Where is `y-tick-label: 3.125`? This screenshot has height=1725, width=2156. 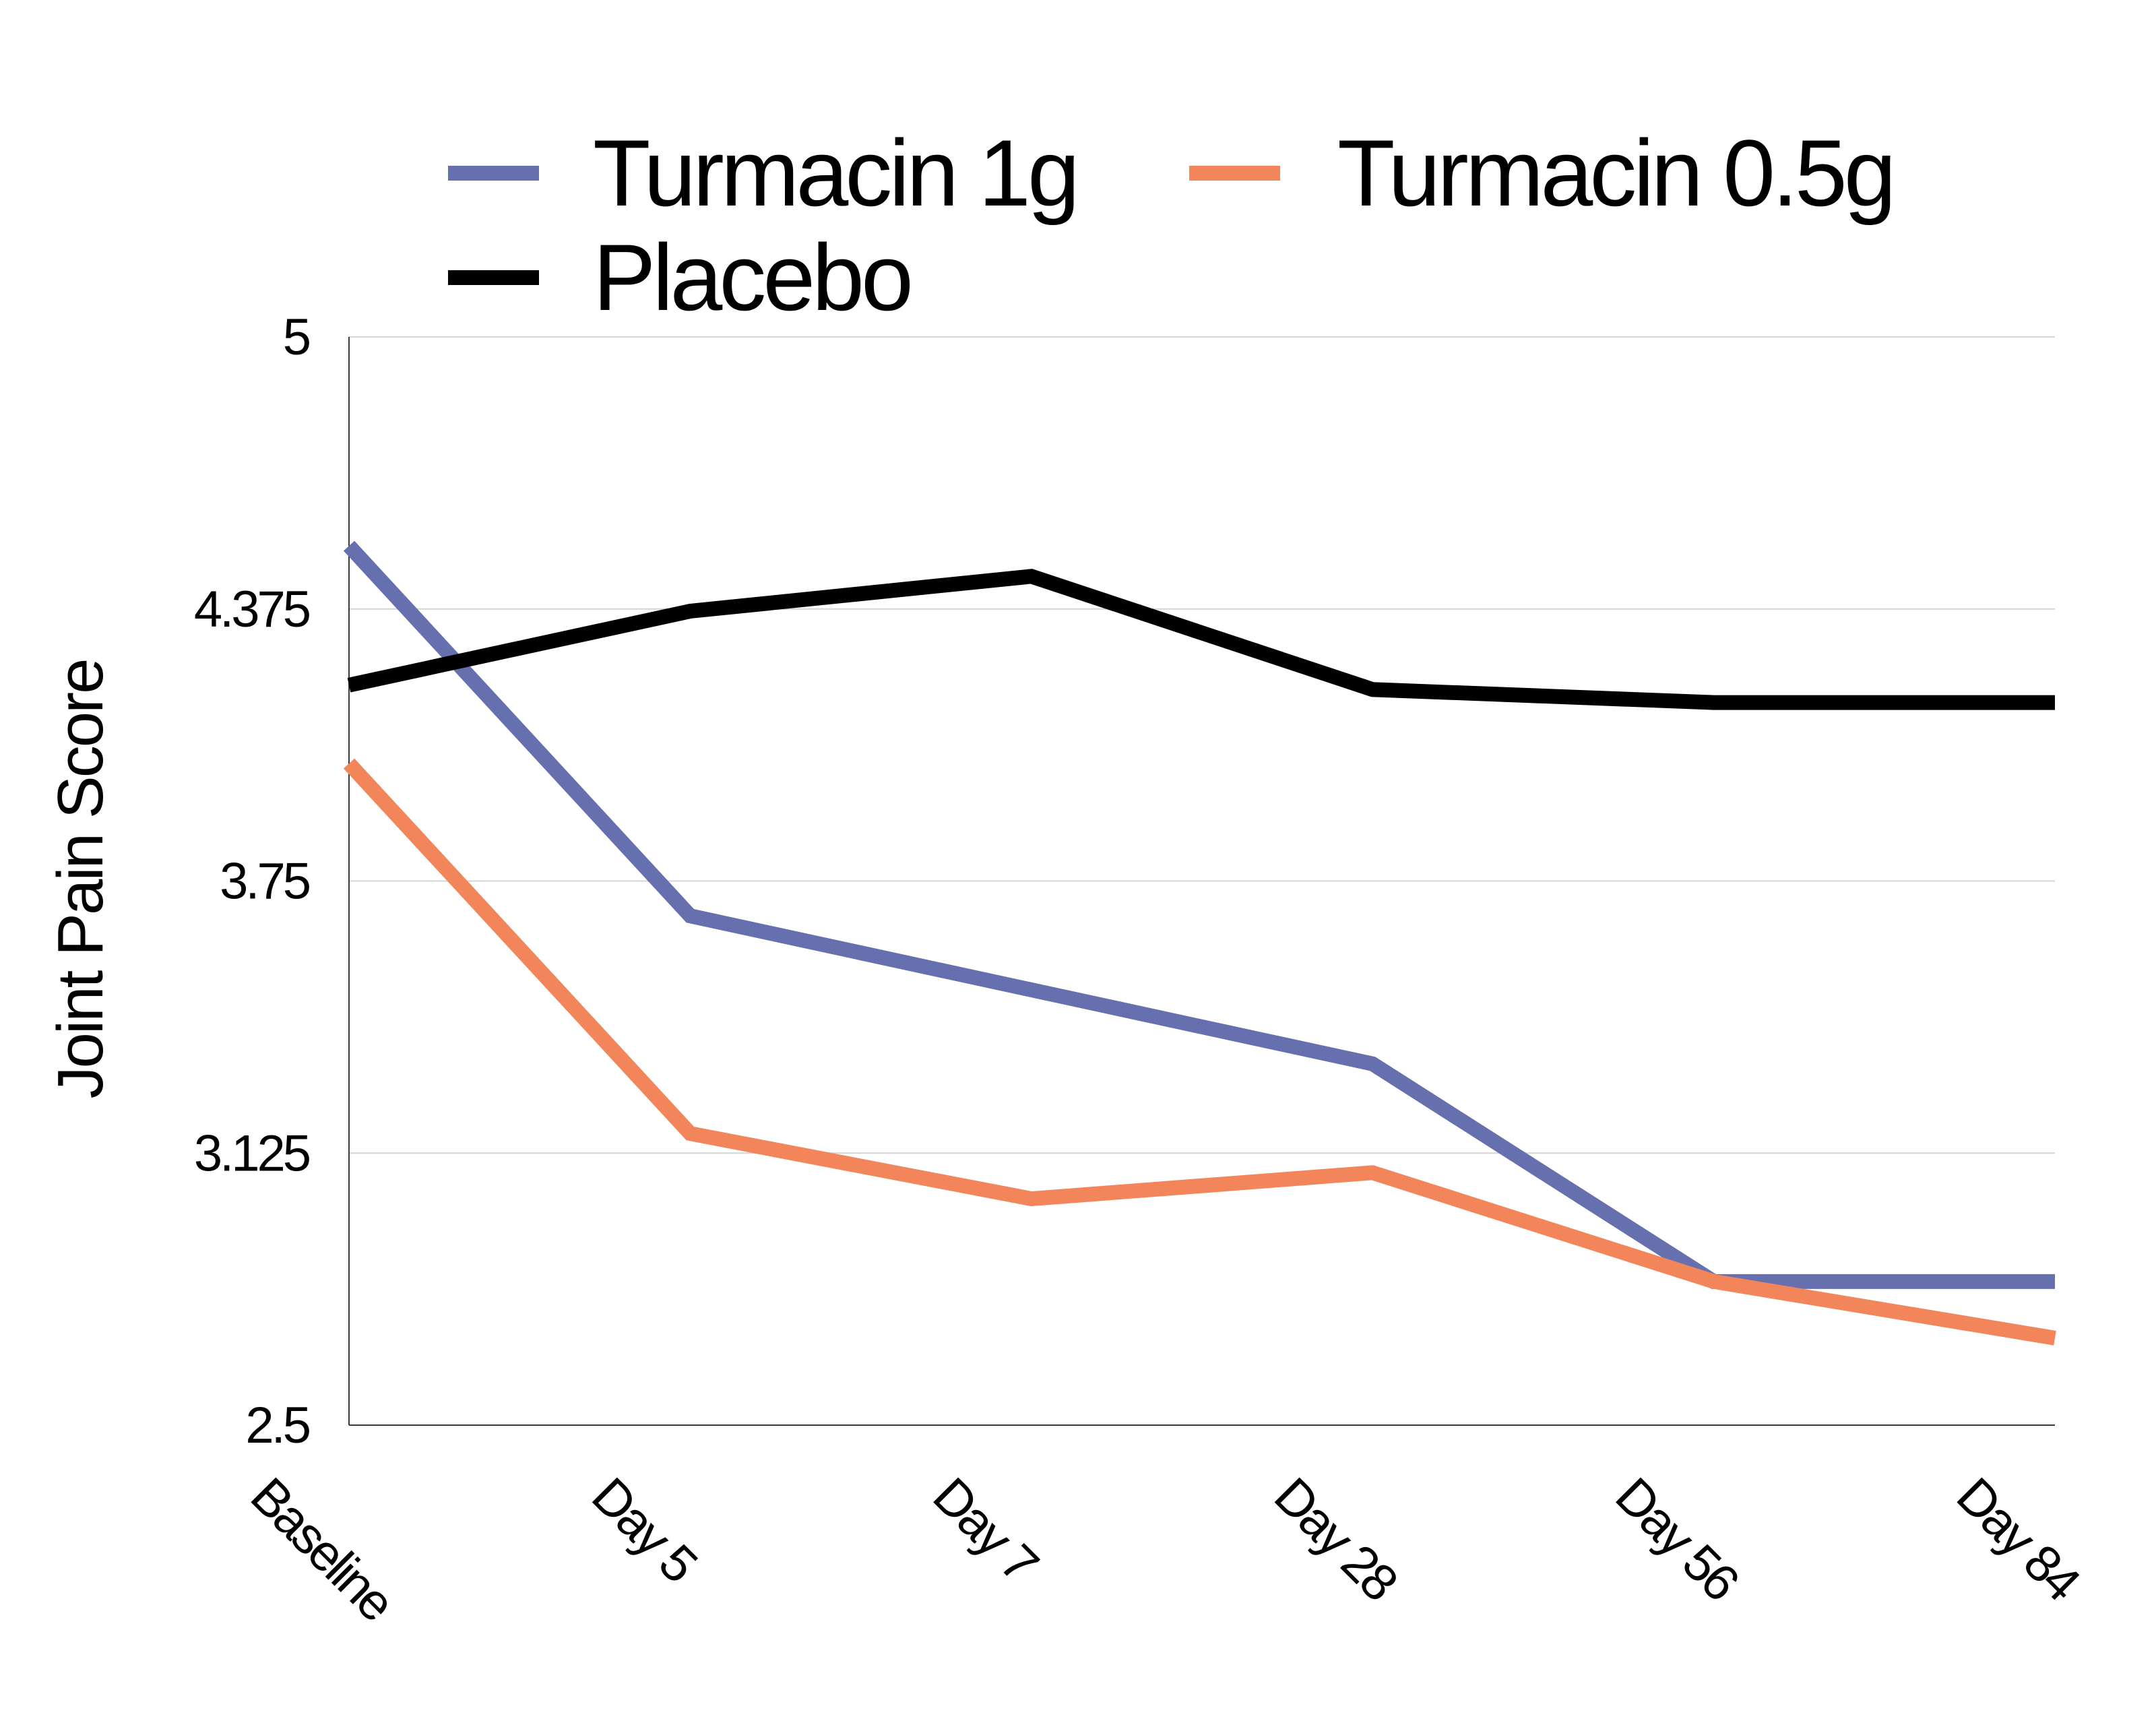 y-tick-label: 3.125 is located at coordinates (252, 1153).